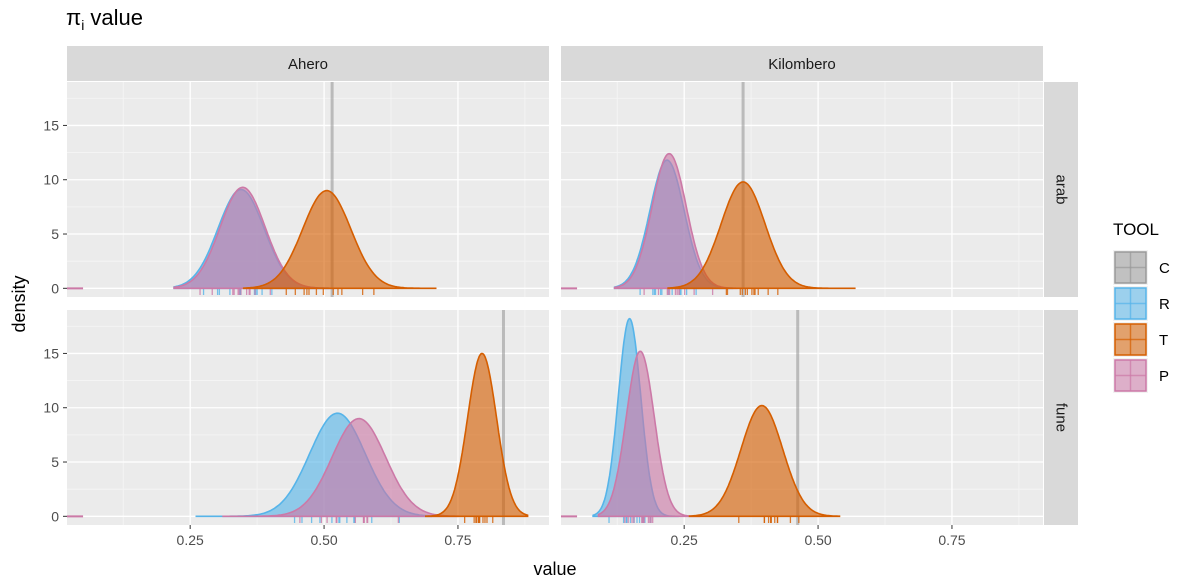 This screenshot has height=581, width=1179. I want to click on strip-row-fune, so click(1061, 417).